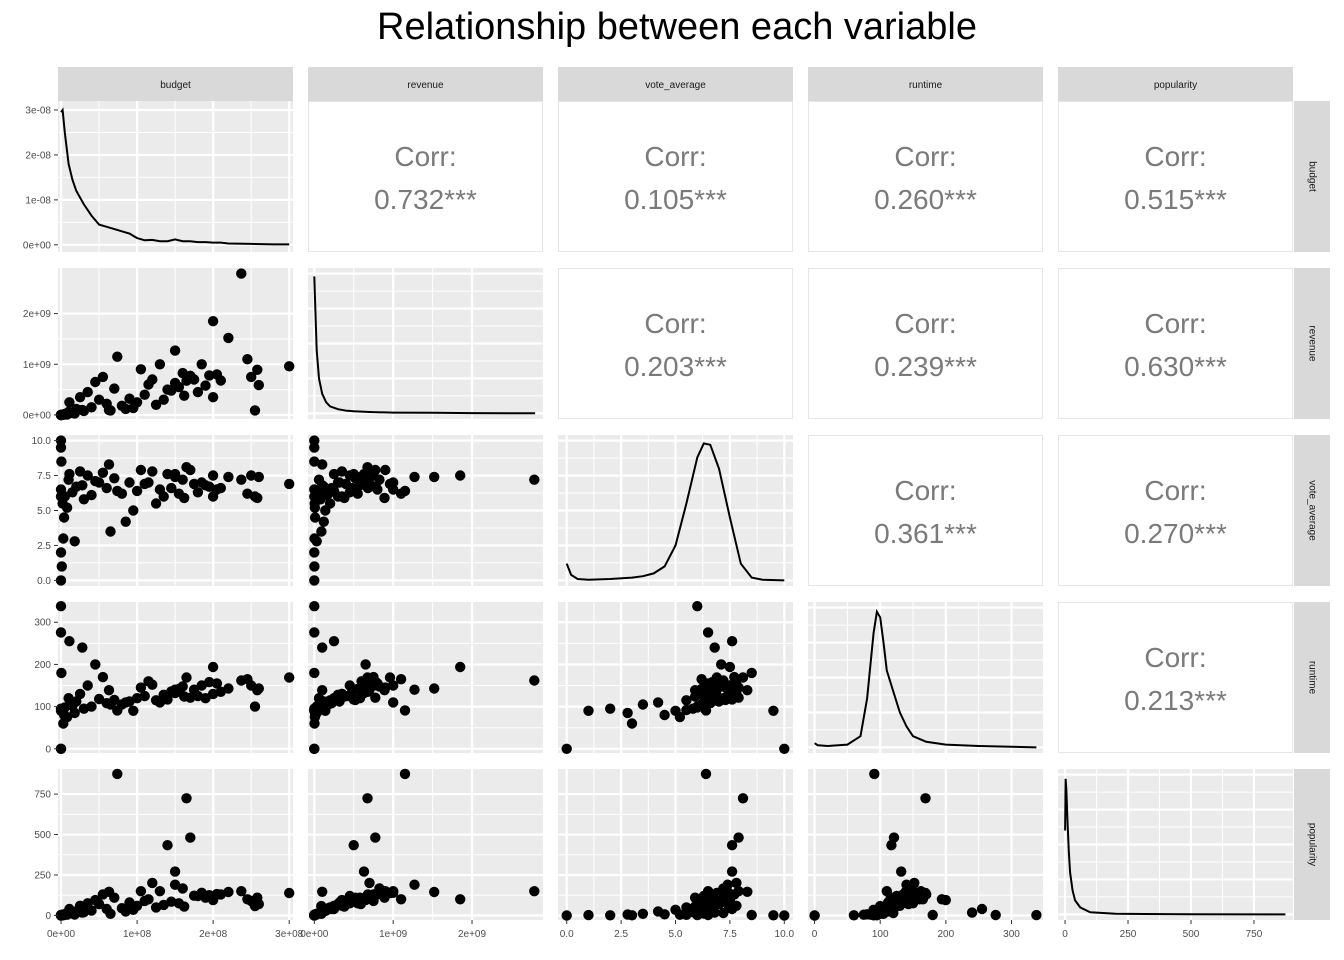 The image size is (1344, 960). What do you see at coordinates (675, 366) in the screenshot?
I see `corr-value: 0.203***` at bounding box center [675, 366].